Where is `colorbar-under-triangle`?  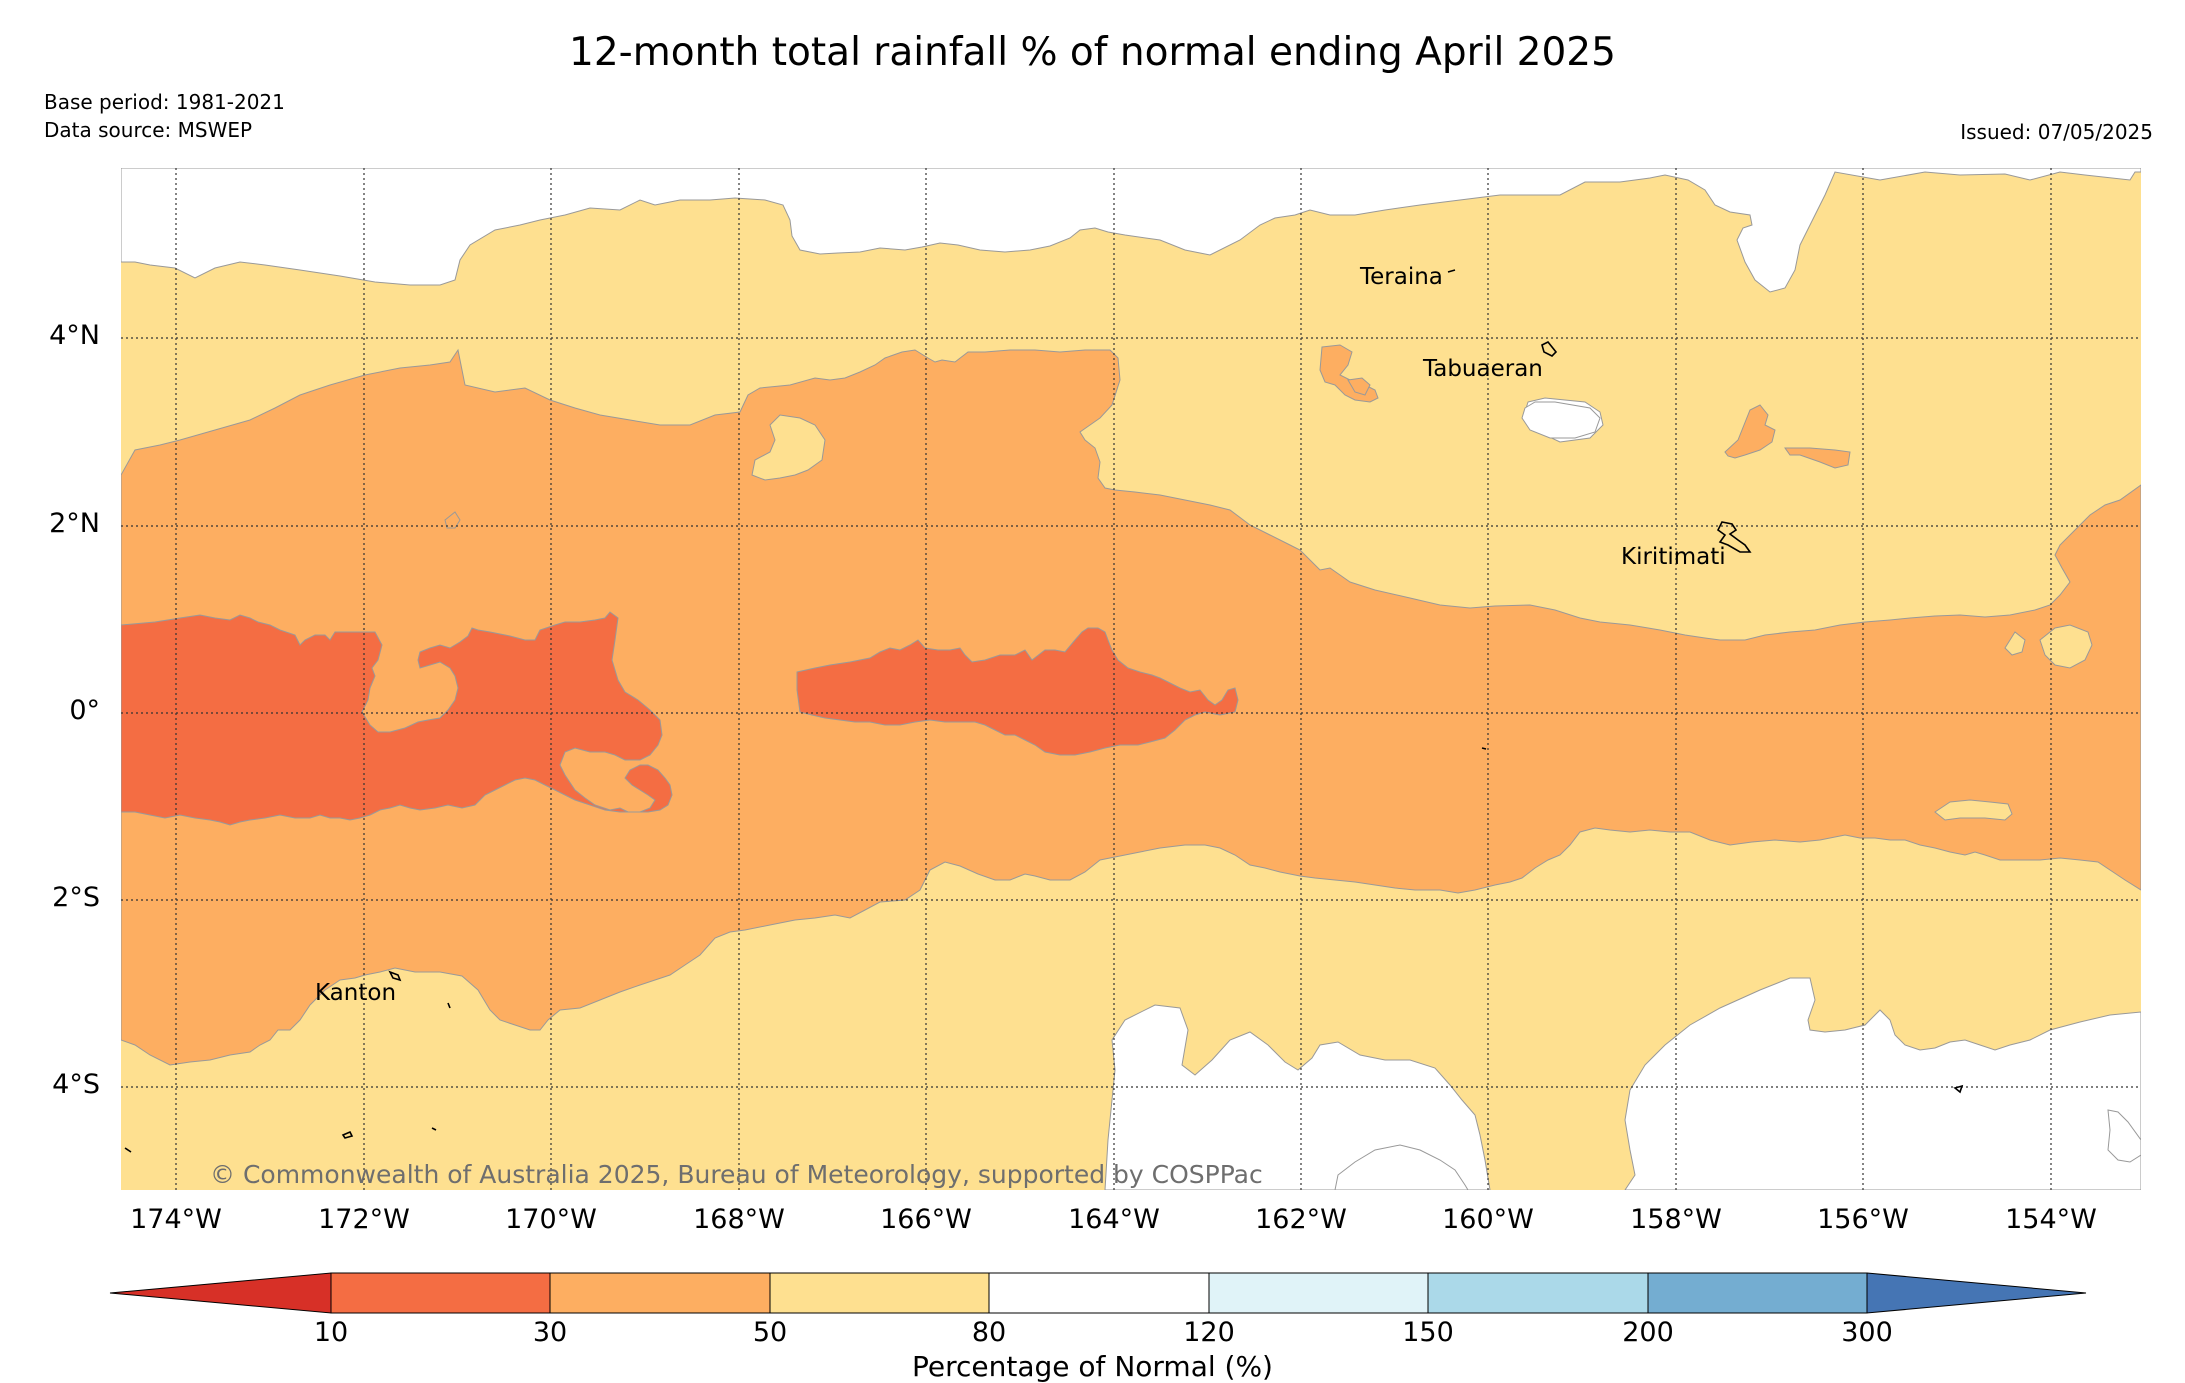
colorbar-under-triangle is located at coordinates (220, 1293).